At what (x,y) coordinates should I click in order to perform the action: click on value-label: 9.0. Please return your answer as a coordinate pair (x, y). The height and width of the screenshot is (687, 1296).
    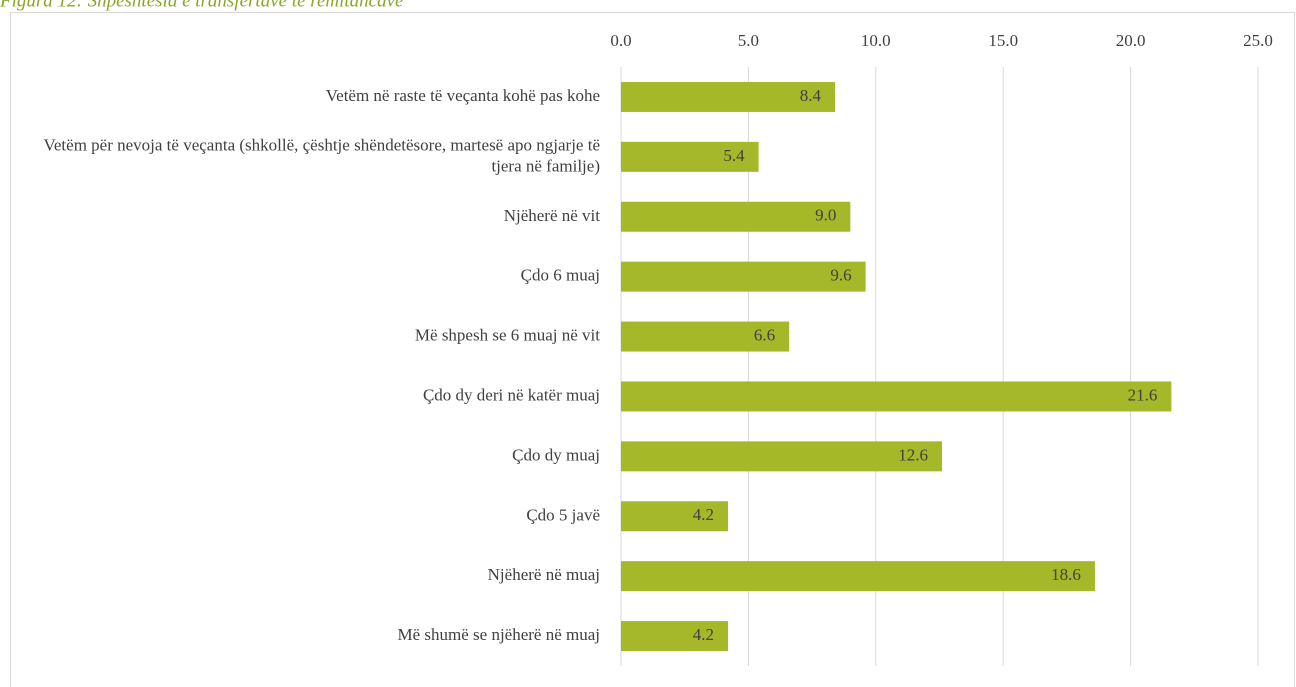
    Looking at the image, I should click on (825, 215).